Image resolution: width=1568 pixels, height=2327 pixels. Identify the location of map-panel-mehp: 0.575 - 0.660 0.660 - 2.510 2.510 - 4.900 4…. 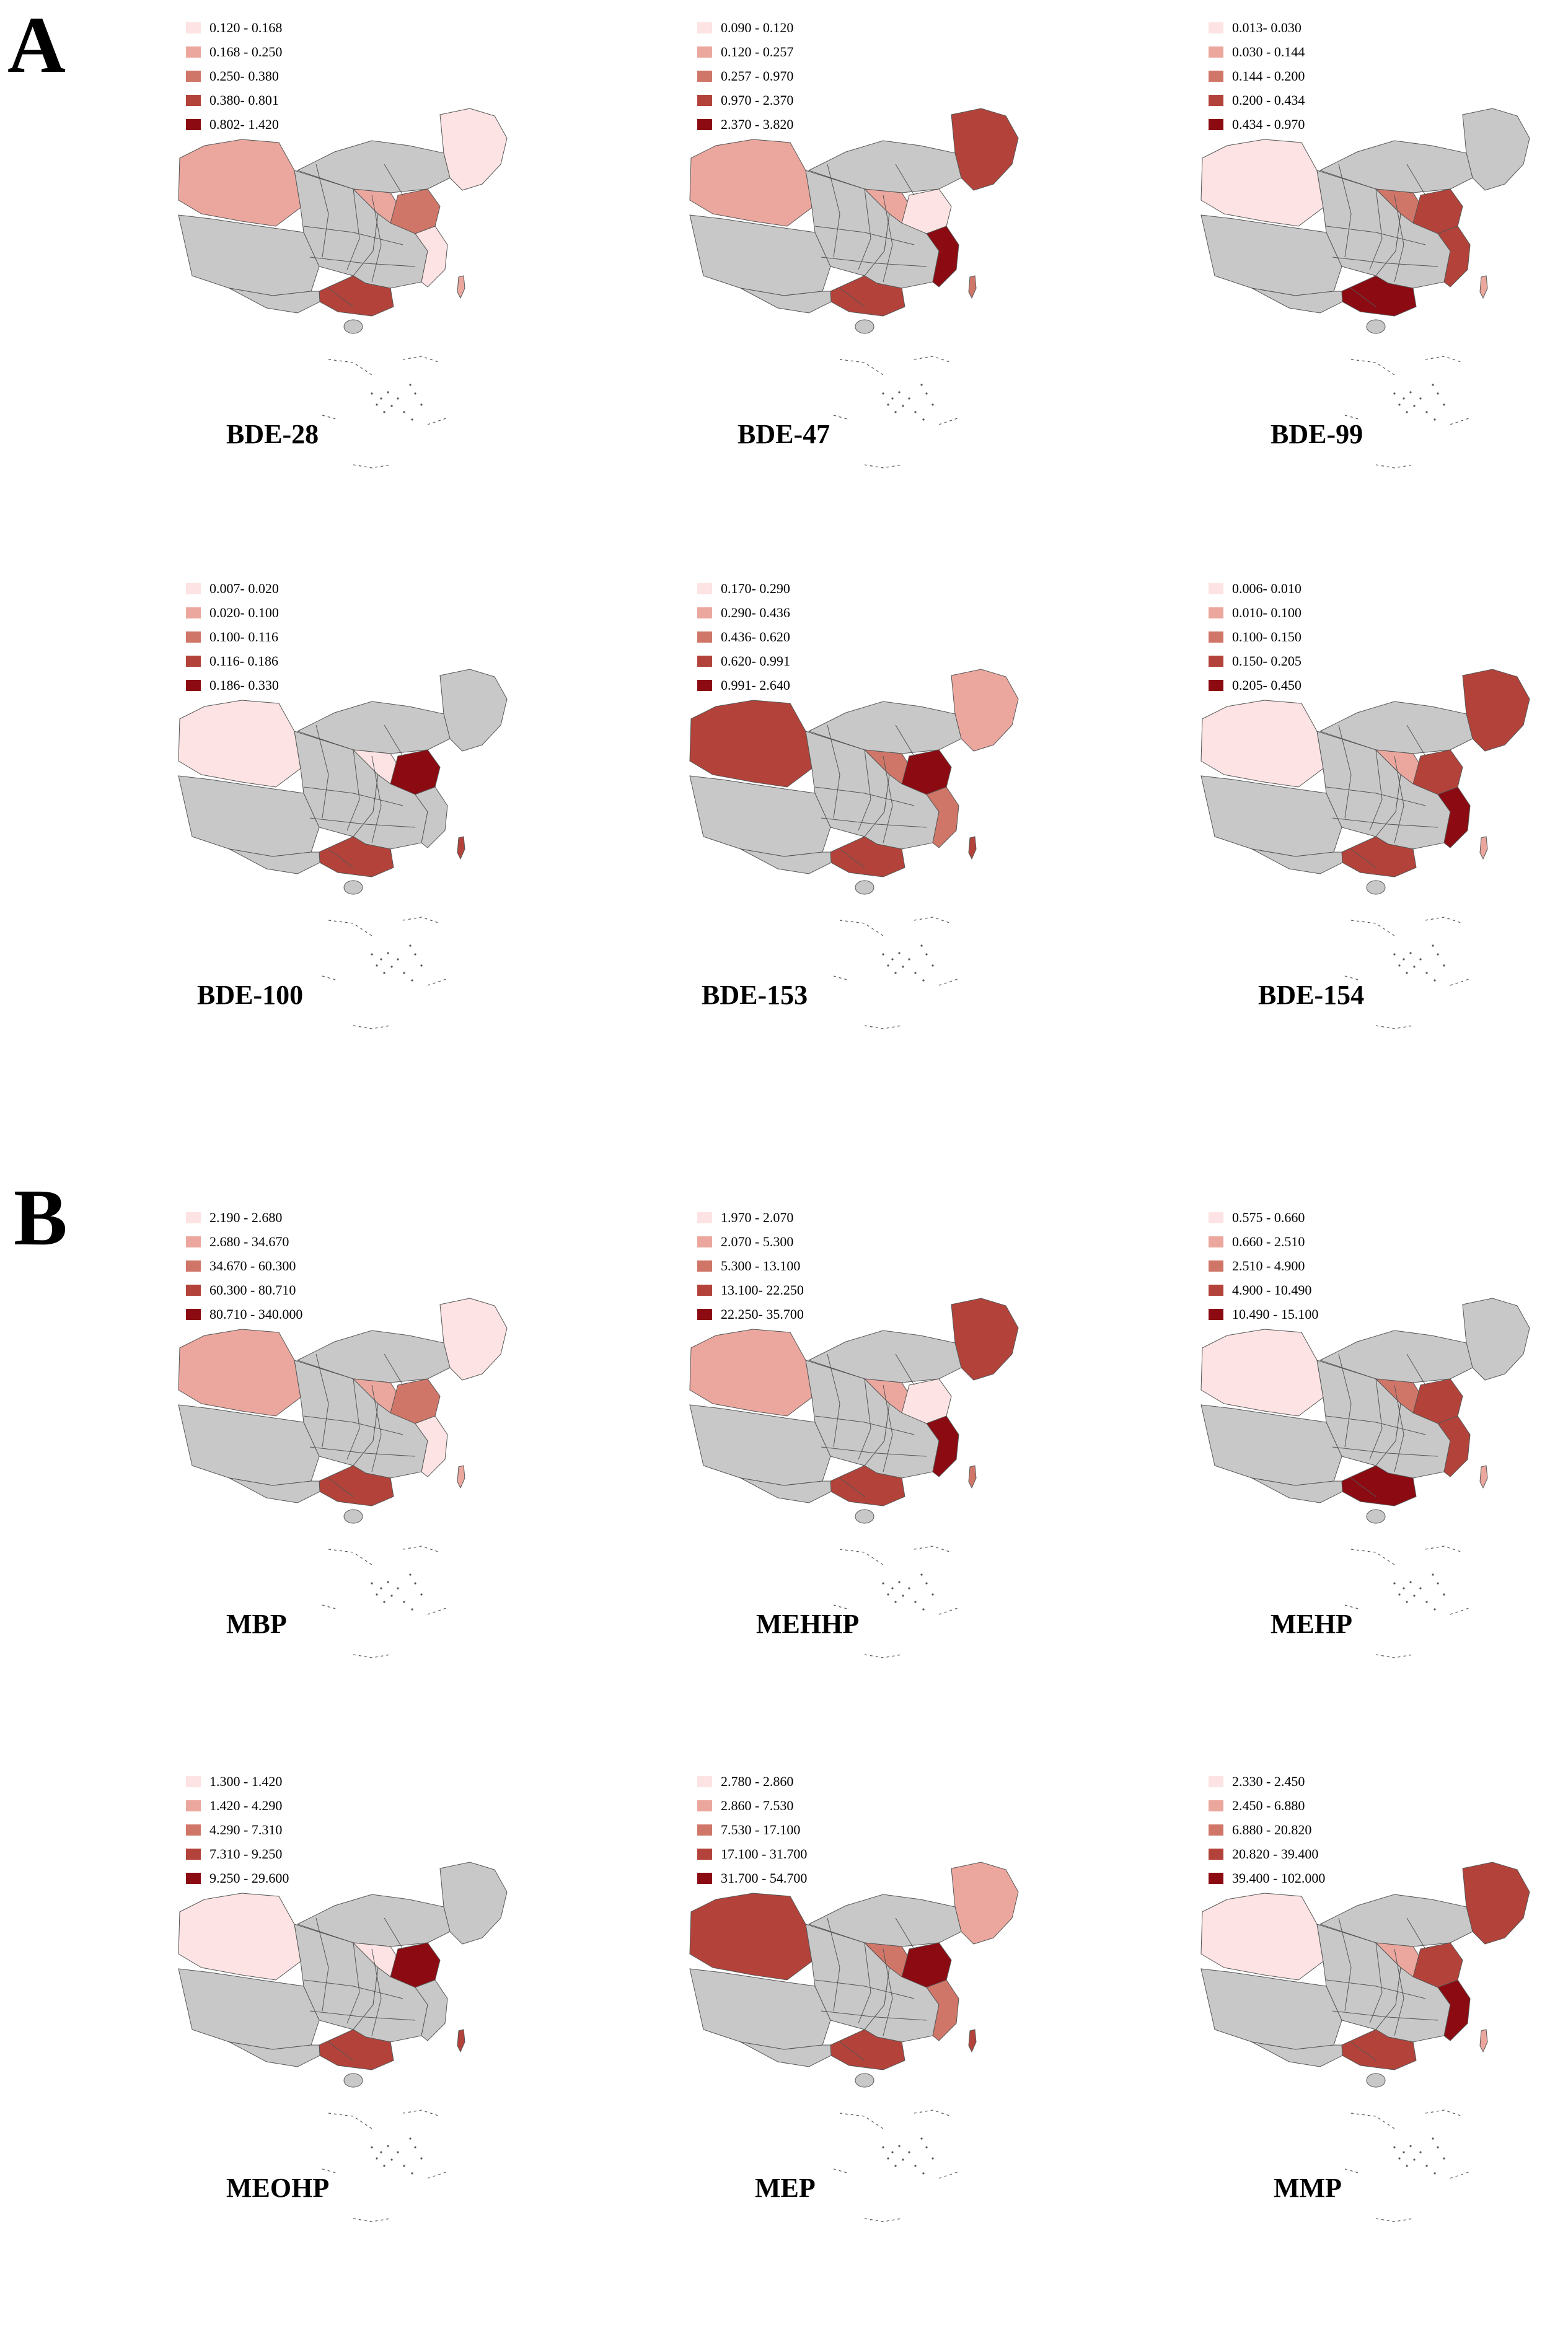
(1379, 1484).